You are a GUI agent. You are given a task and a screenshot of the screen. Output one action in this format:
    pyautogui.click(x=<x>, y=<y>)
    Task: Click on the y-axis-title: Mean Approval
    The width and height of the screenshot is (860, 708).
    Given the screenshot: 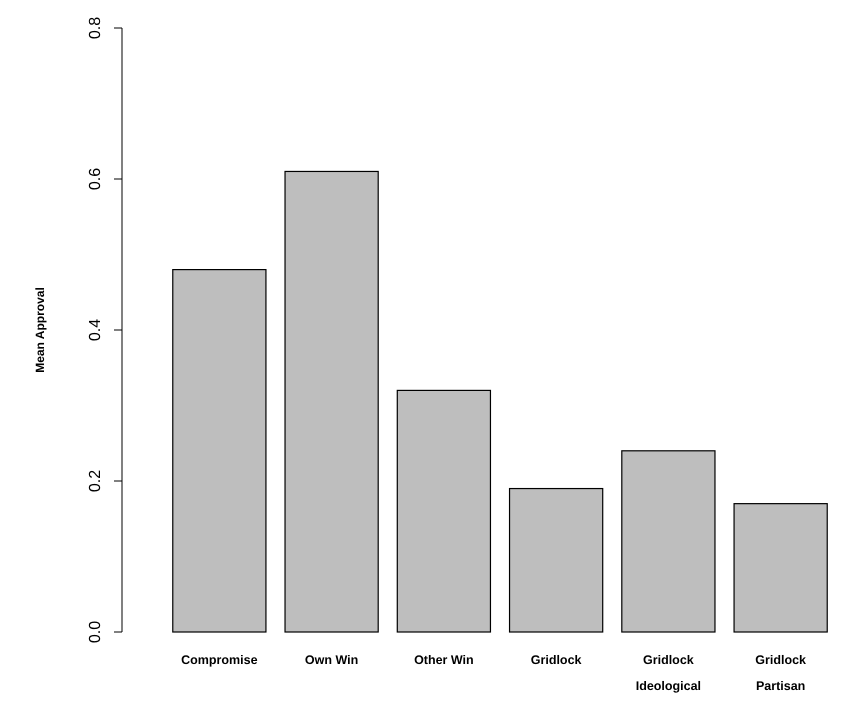 What is the action you would take?
    pyautogui.click(x=40, y=330)
    